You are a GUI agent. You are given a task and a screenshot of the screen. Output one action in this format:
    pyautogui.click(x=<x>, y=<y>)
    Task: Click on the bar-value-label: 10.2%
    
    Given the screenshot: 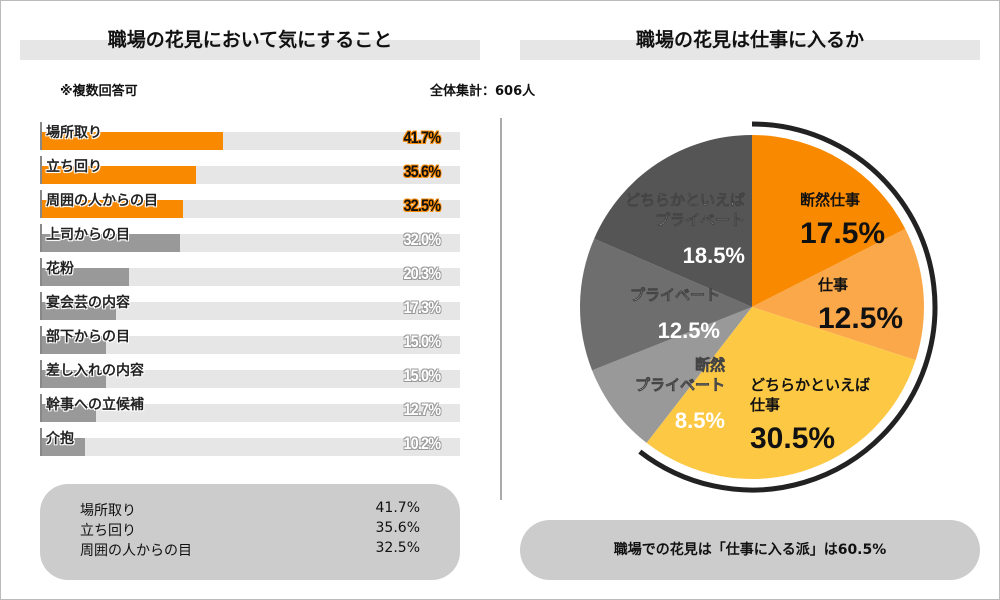 What is the action you would take?
    pyautogui.click(x=422, y=443)
    